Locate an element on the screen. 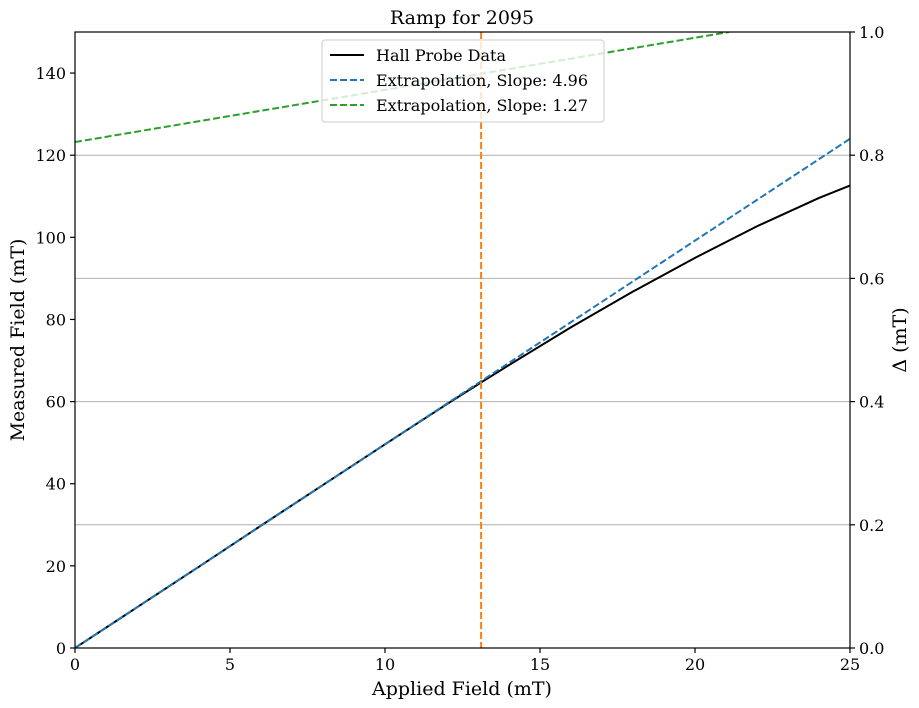 This screenshot has height=708, width=919. y-right-tick-label: 0.0 is located at coordinates (871, 648).